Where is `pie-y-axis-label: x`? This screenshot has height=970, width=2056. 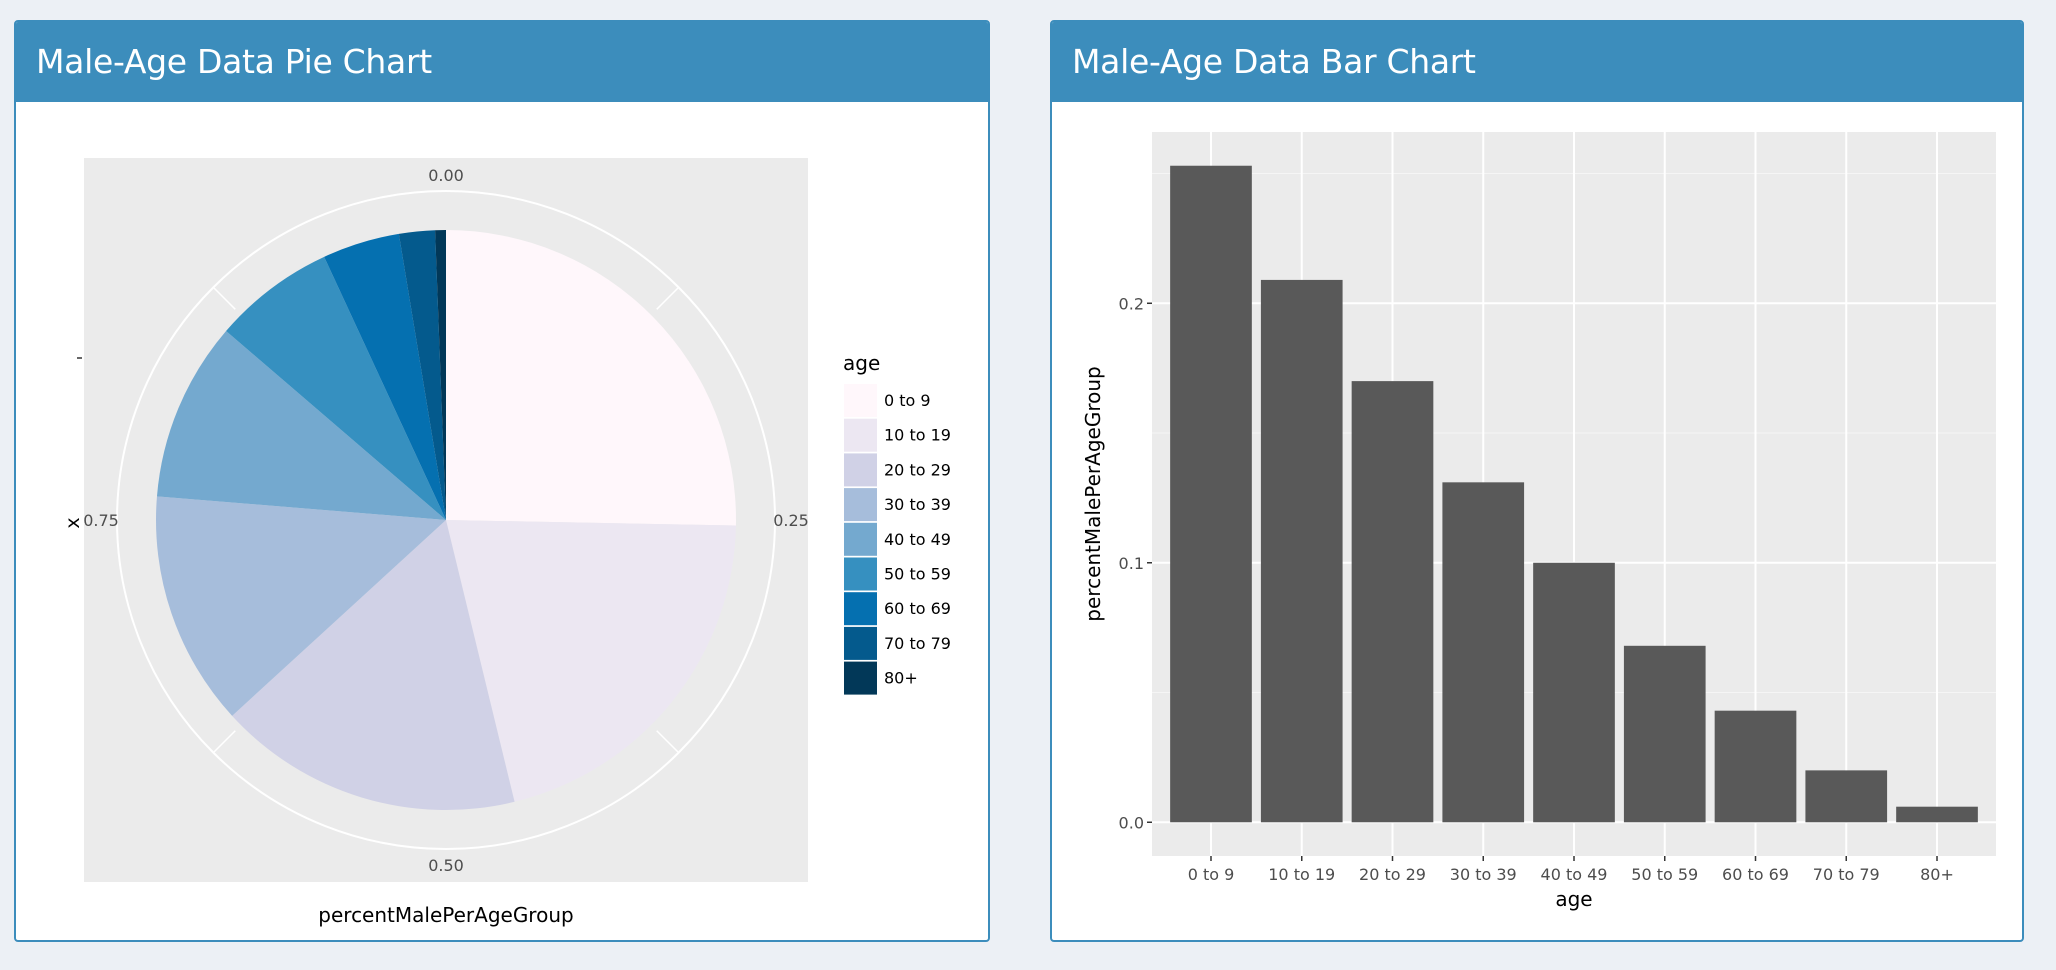 pie-y-axis-label: x is located at coordinates (73, 522).